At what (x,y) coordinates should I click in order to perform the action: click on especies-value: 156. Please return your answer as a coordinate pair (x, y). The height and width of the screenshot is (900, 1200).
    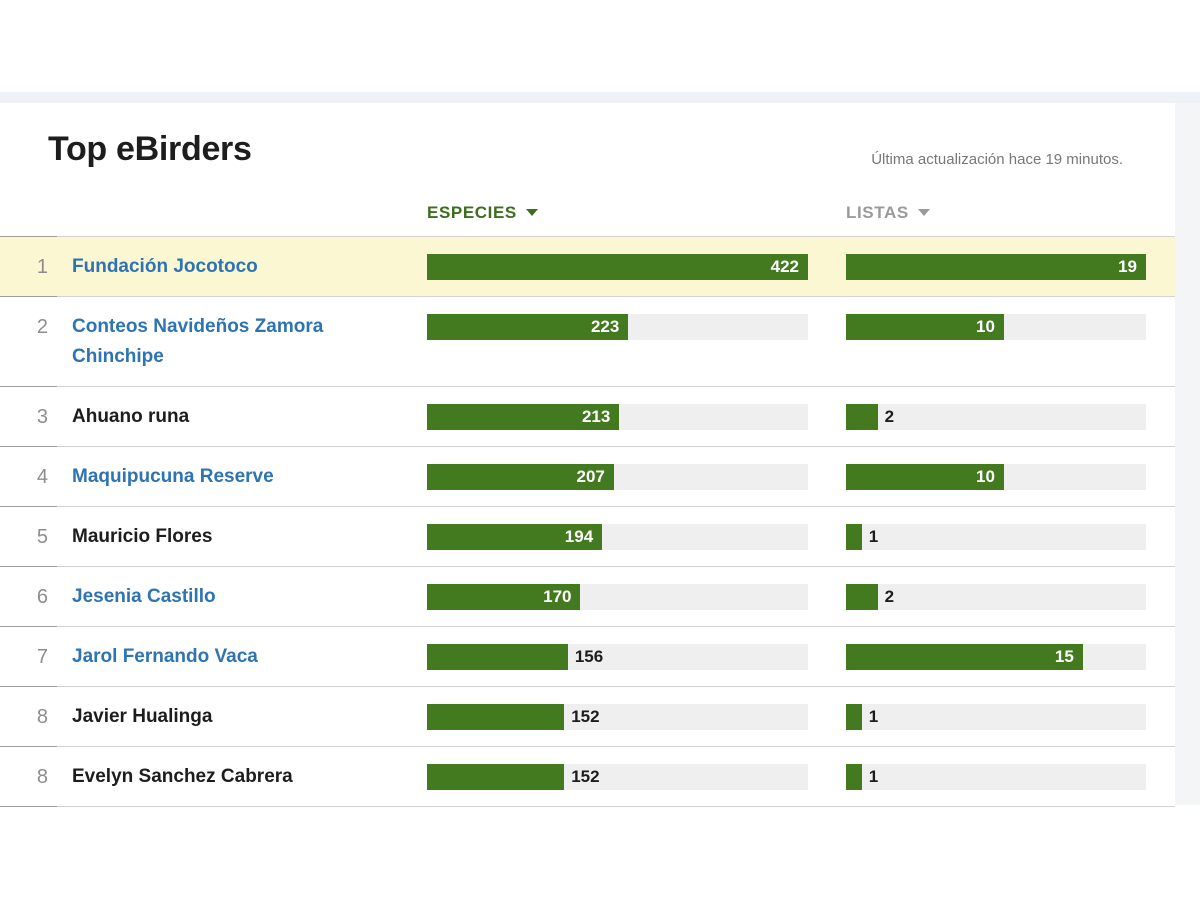
    Looking at the image, I should click on (589, 656).